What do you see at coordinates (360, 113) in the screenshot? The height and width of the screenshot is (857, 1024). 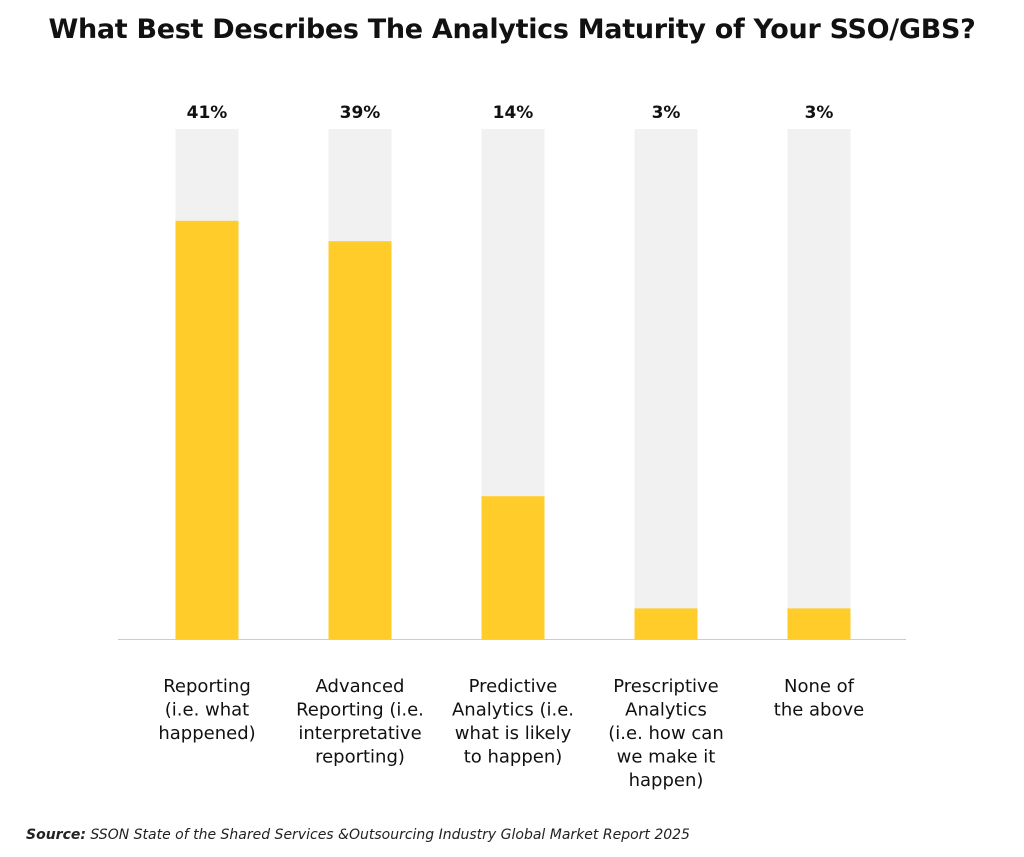 I see `data-label: 39%` at bounding box center [360, 113].